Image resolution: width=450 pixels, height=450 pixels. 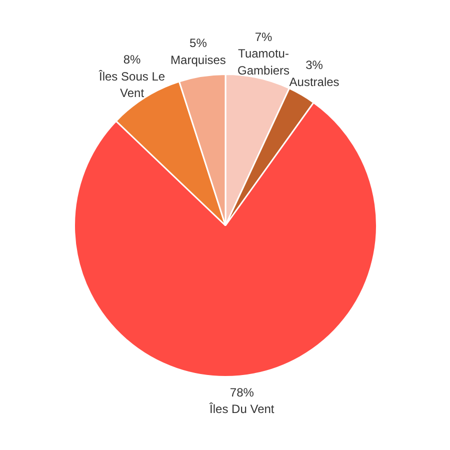 I want to click on slice-label: Îles Du Vent, so click(x=241, y=409).